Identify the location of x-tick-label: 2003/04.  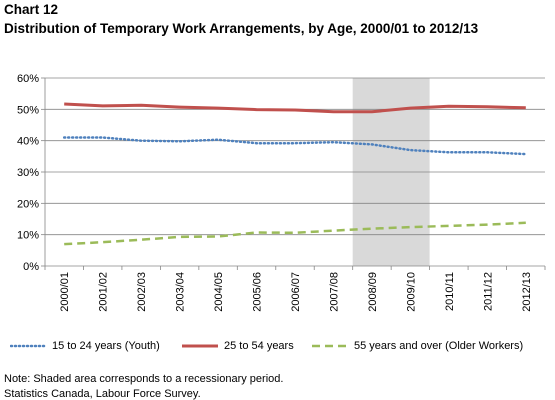
(181, 292).